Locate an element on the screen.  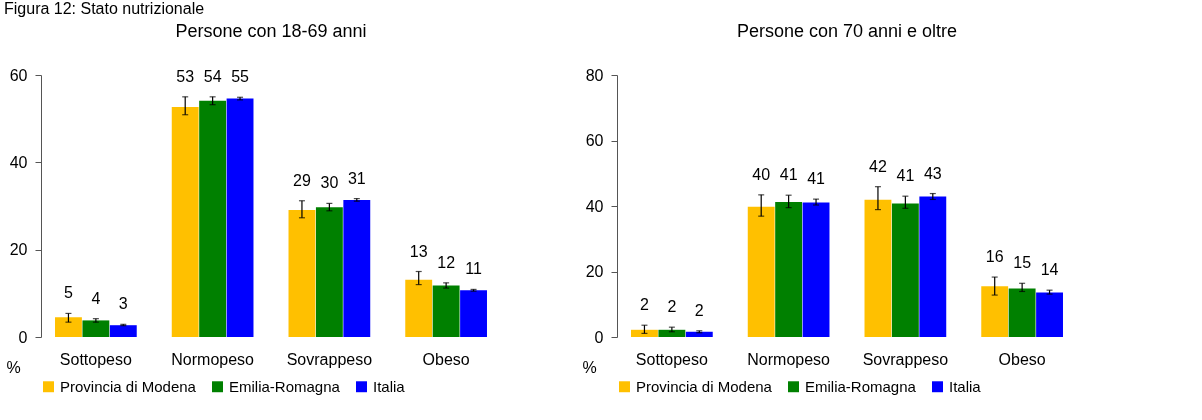
data-label: 5 is located at coordinates (68, 293).